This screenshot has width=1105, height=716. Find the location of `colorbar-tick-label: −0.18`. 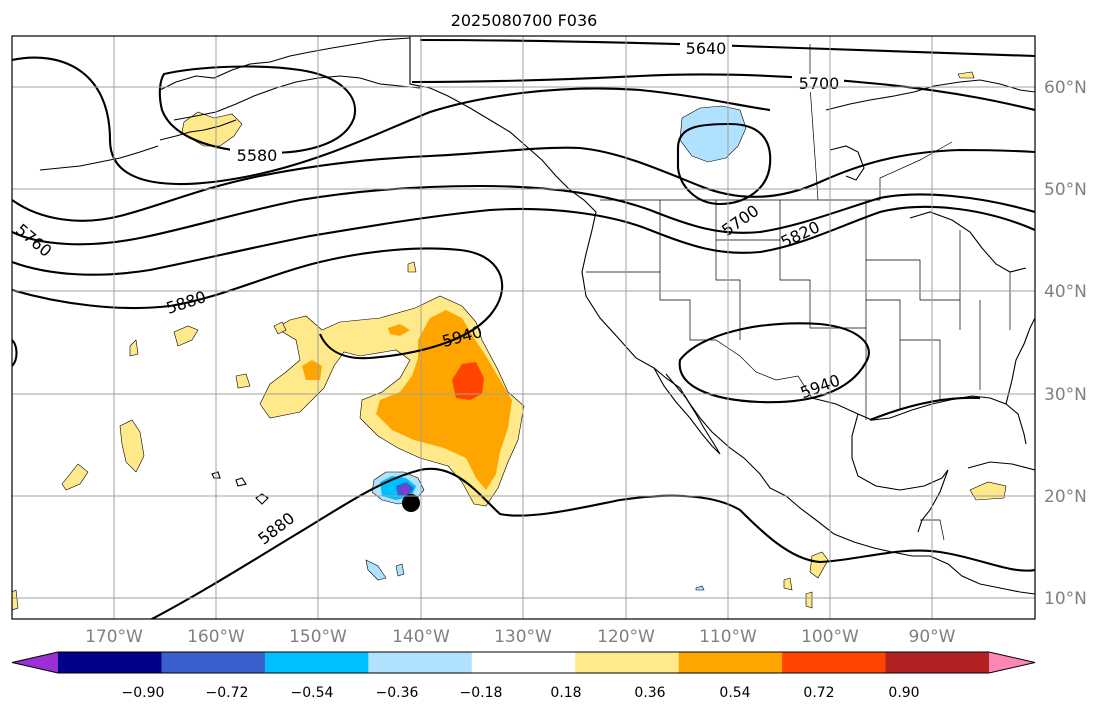

colorbar-tick-label: −0.18 is located at coordinates (481, 693).